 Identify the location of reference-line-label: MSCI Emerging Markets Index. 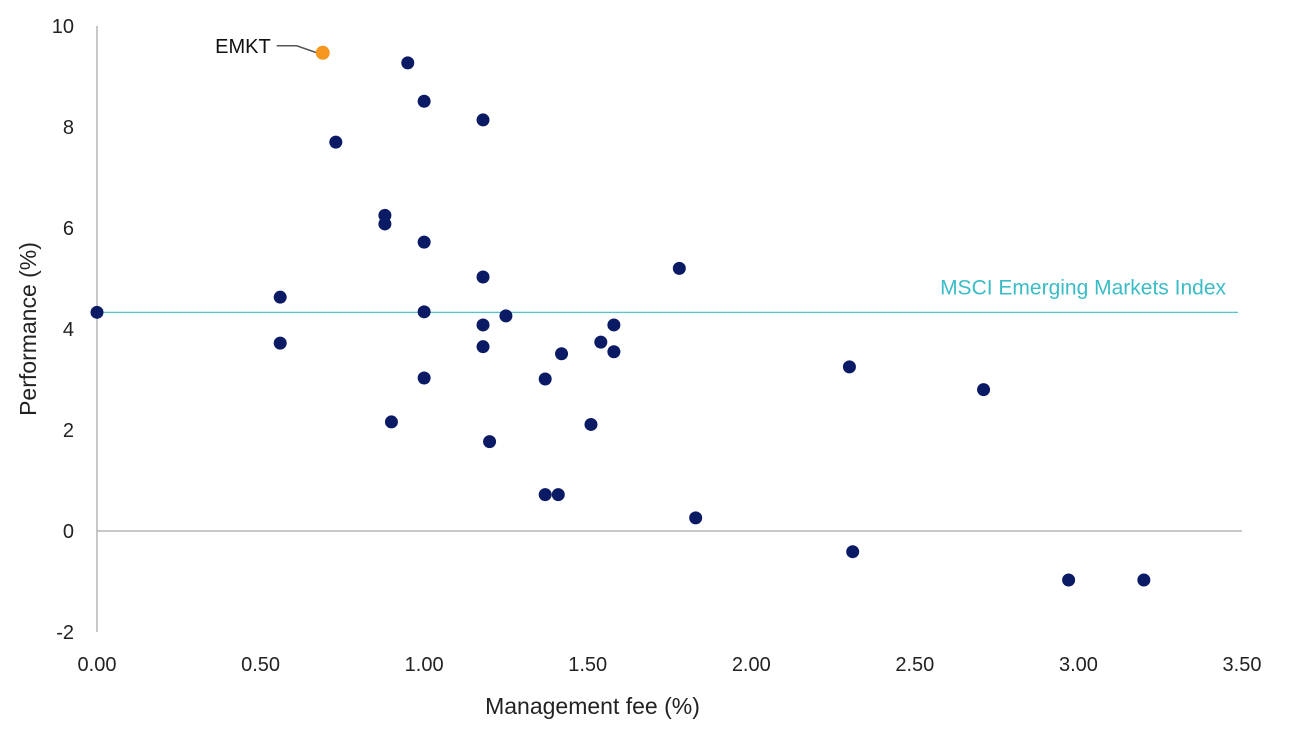
(1083, 287).